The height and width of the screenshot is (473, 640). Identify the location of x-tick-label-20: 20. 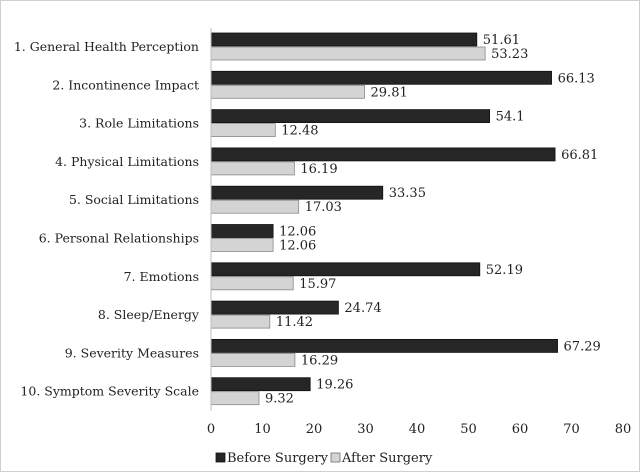
(314, 429).